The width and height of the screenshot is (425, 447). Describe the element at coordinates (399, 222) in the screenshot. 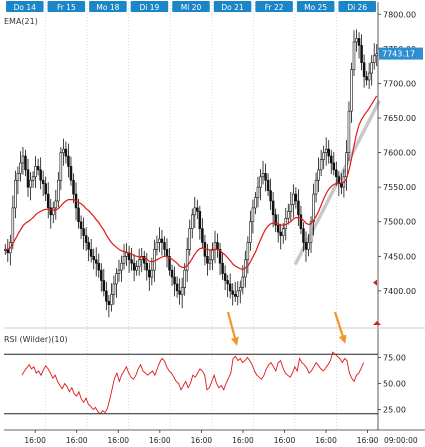

I see `price-tick-label: 7500.00` at that location.